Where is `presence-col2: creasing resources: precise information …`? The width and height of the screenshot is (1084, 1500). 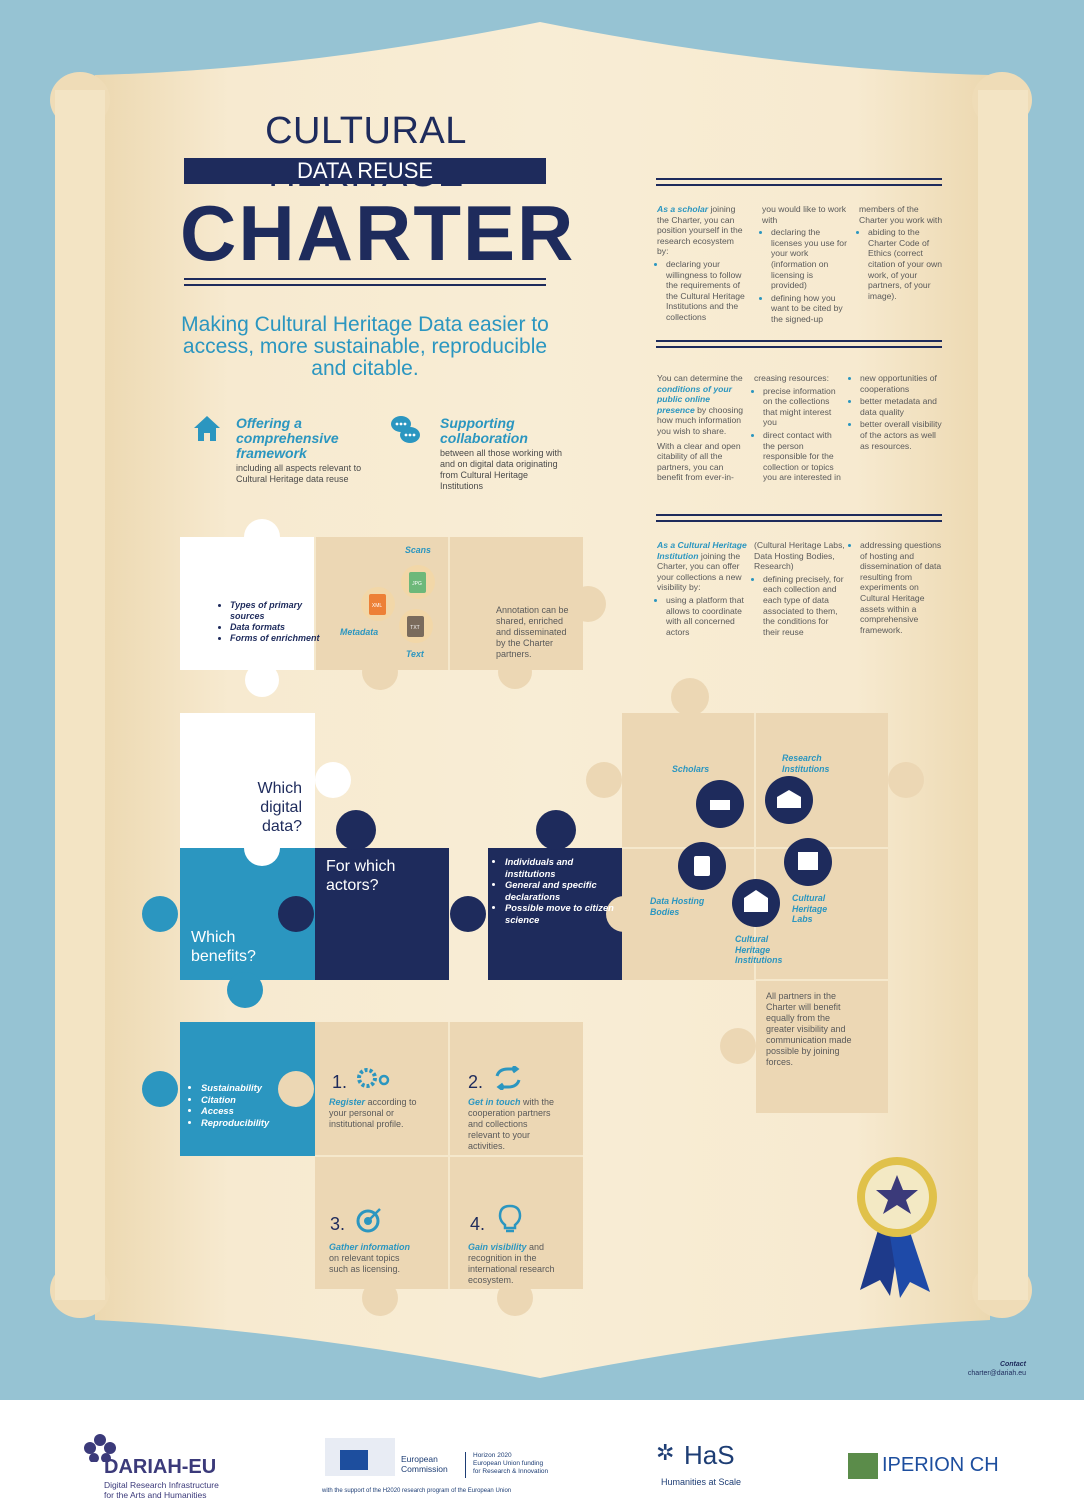 presence-col2: creasing resources: precise information … is located at coordinates (800, 429).